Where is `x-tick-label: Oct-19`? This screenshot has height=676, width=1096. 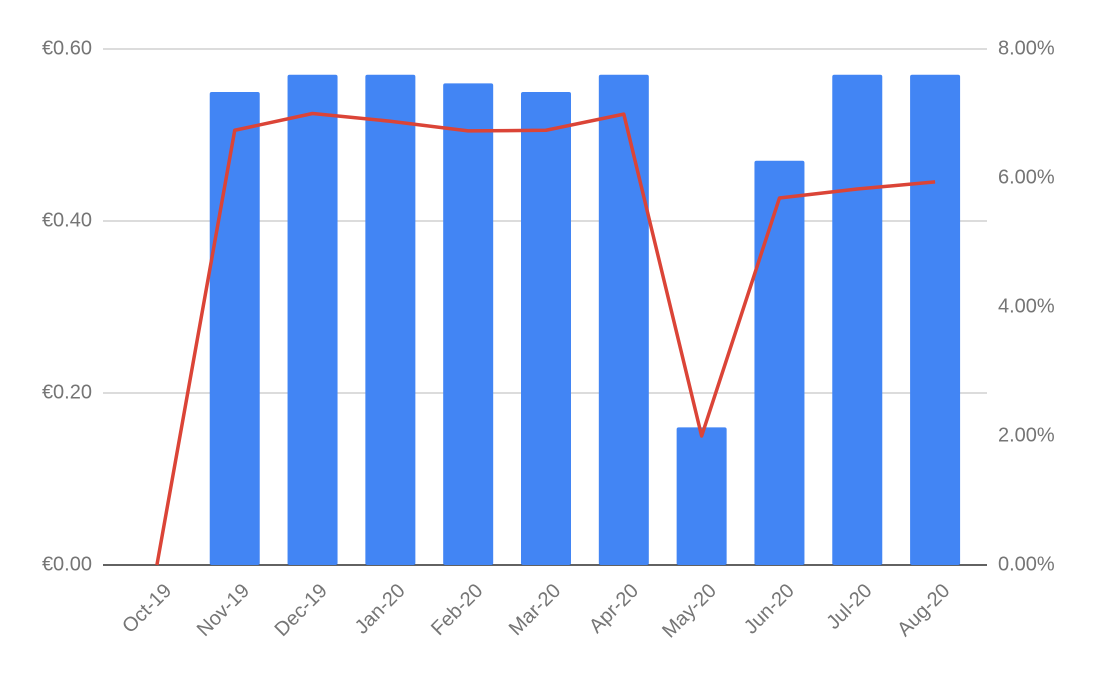 x-tick-label: Oct-19 is located at coordinates (147, 609).